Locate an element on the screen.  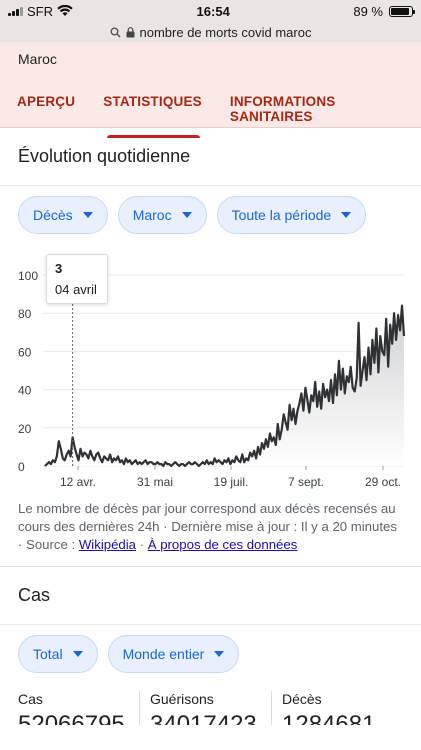
region-filter: Maroc is located at coordinates (162, 215).